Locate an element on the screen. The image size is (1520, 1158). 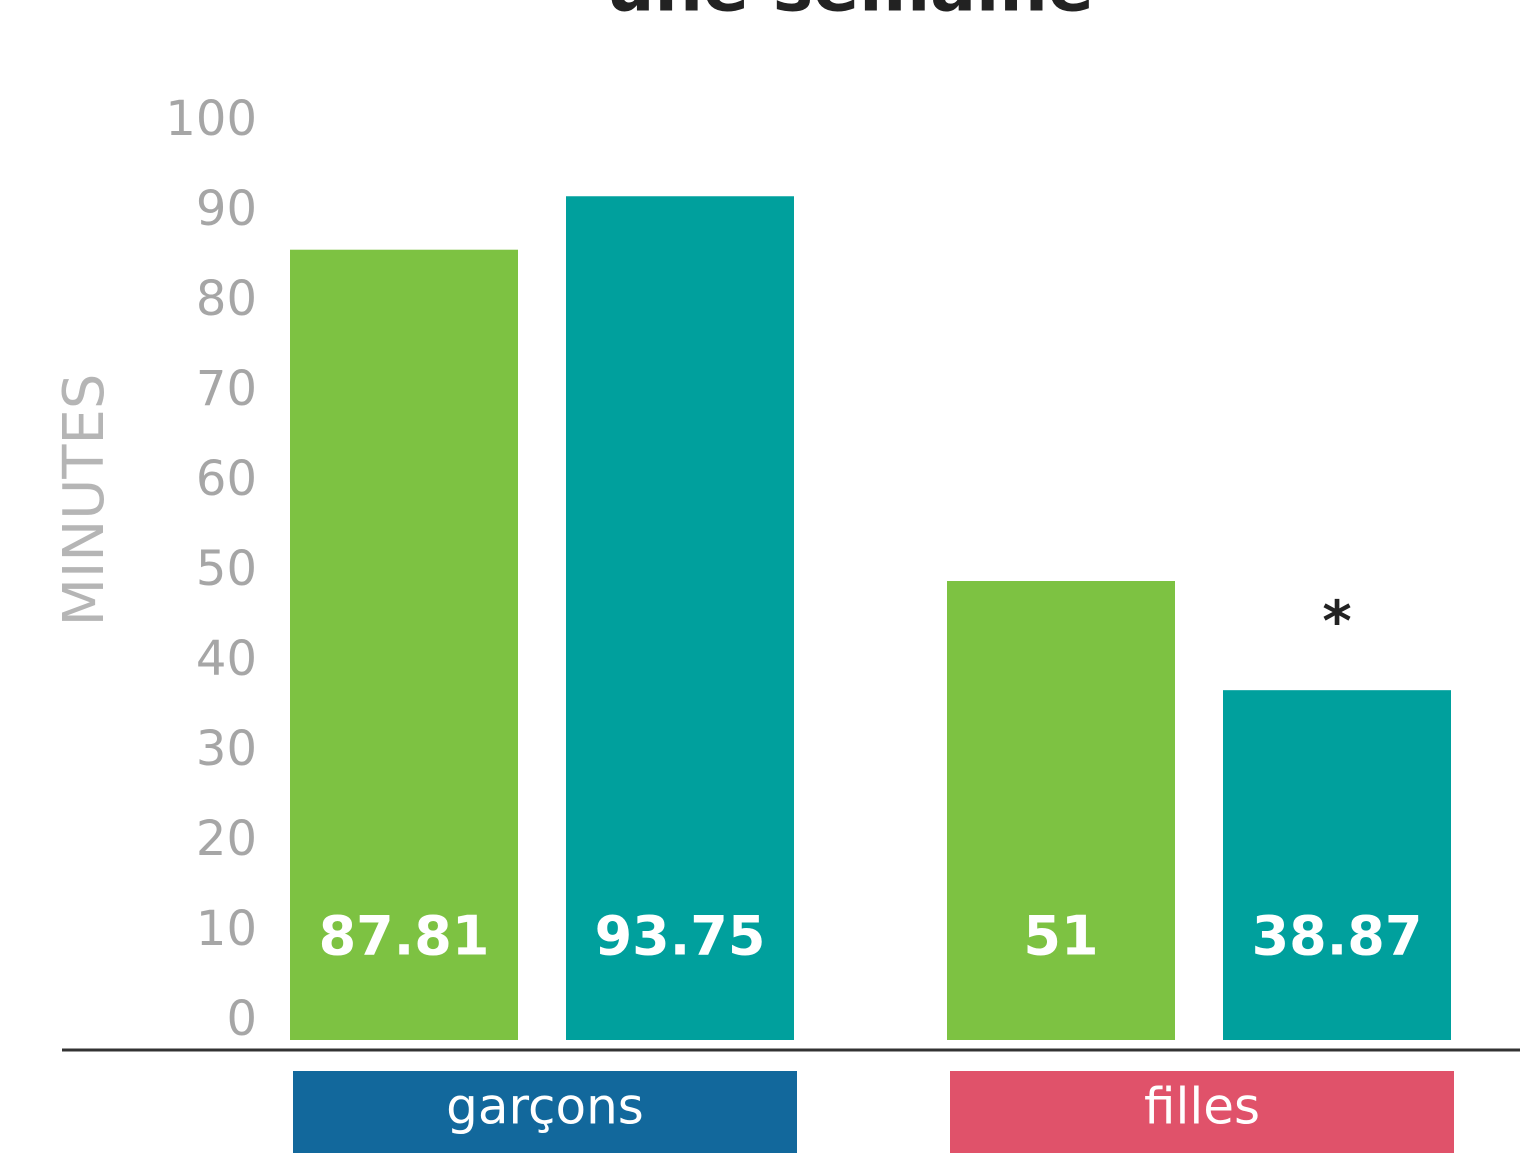
value-label: 93.75 is located at coordinates (680, 936).